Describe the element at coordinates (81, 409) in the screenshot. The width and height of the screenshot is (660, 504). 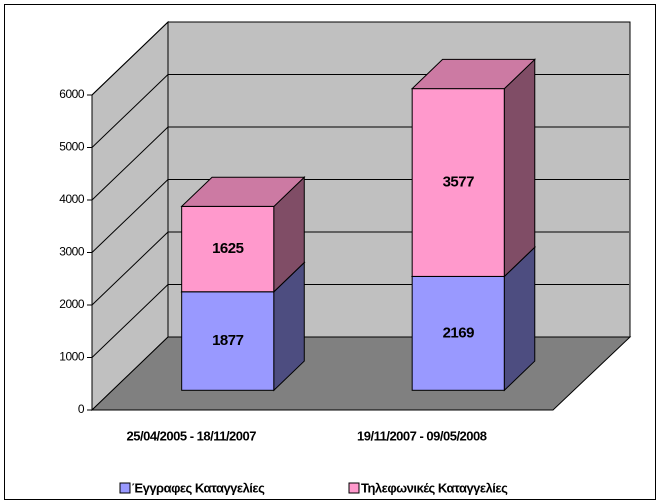
I see `y-tick-label: 0` at that location.